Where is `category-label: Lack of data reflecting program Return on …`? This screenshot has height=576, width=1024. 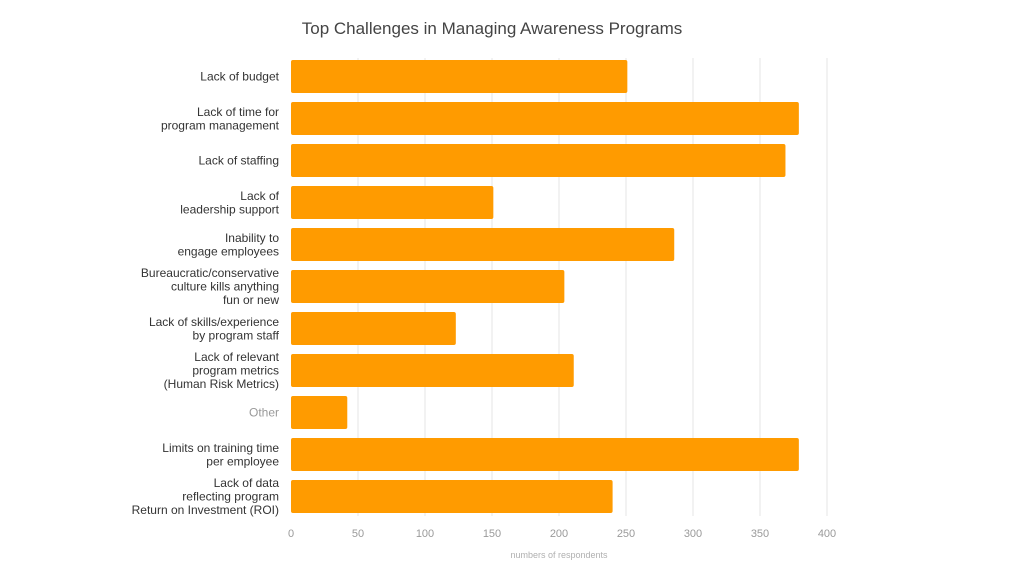
category-label: Lack of data reflecting program Return on … is located at coordinates (206, 496).